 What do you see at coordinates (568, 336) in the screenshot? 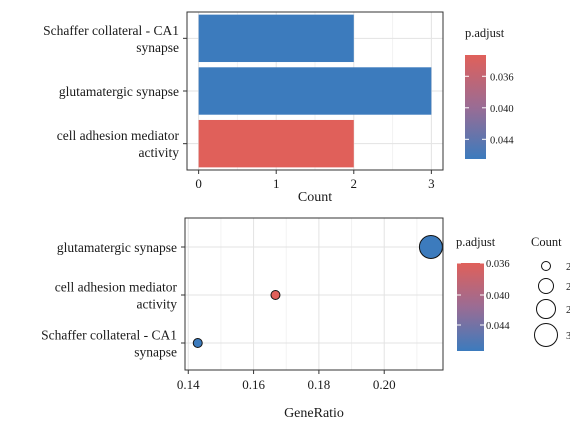
I see `size-legend-label: 3` at bounding box center [568, 336].